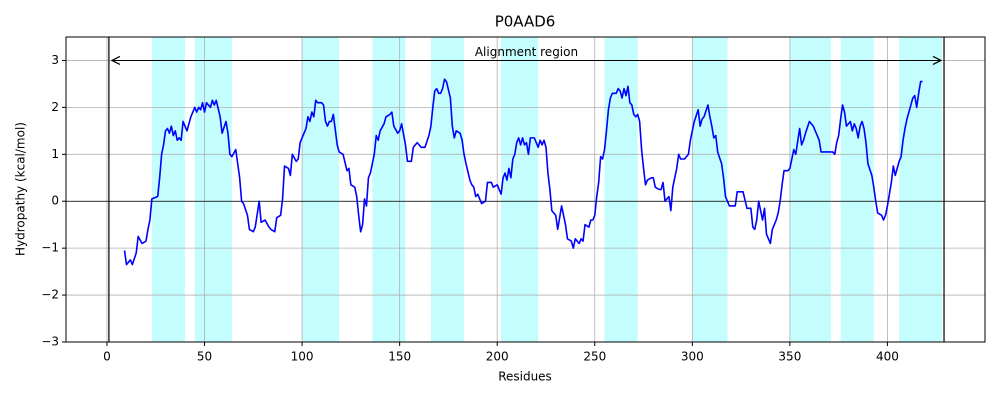 This screenshot has height=400, width=1000. What do you see at coordinates (204, 357) in the screenshot?
I see `x-tick-label: 50` at bounding box center [204, 357].